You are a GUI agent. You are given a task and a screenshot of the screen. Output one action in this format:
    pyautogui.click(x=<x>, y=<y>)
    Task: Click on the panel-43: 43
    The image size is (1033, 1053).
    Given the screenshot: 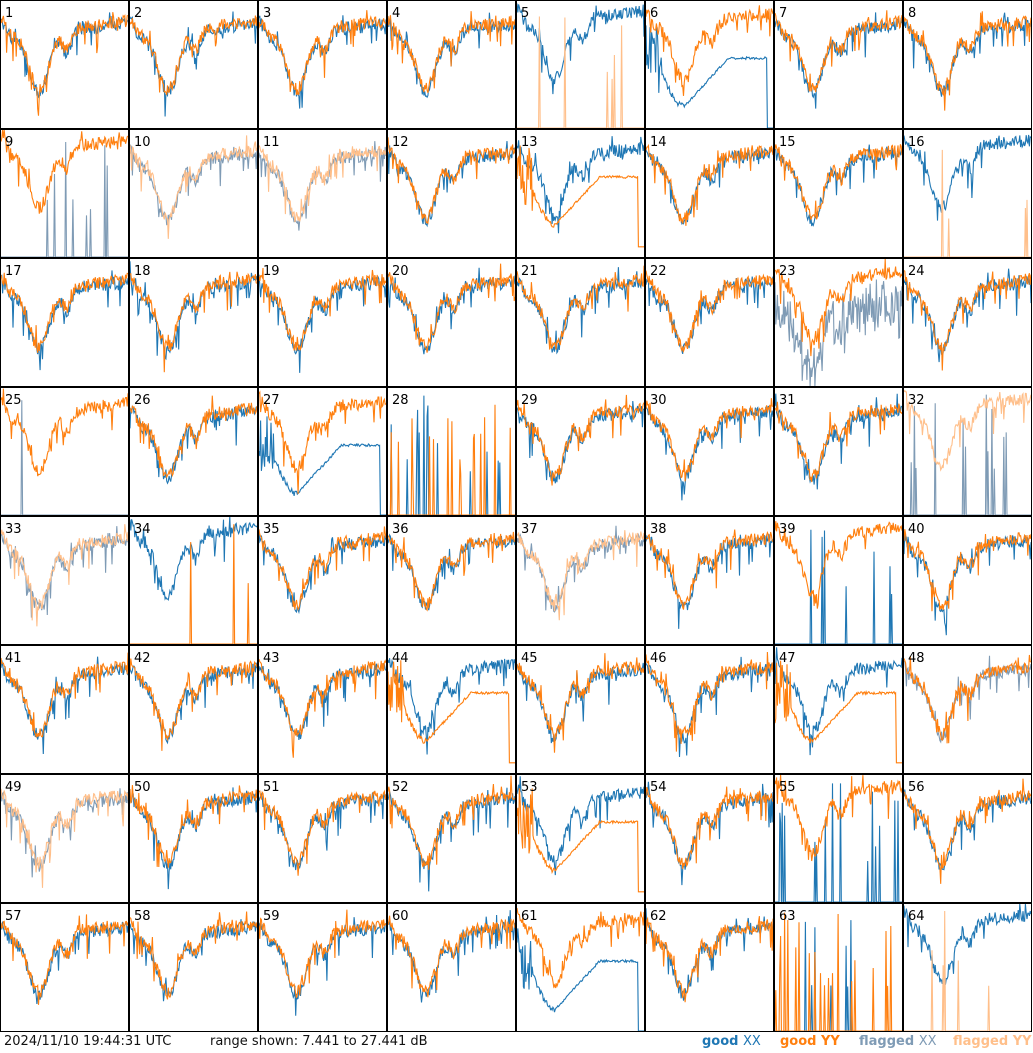 What is the action you would take?
    pyautogui.click(x=322, y=709)
    